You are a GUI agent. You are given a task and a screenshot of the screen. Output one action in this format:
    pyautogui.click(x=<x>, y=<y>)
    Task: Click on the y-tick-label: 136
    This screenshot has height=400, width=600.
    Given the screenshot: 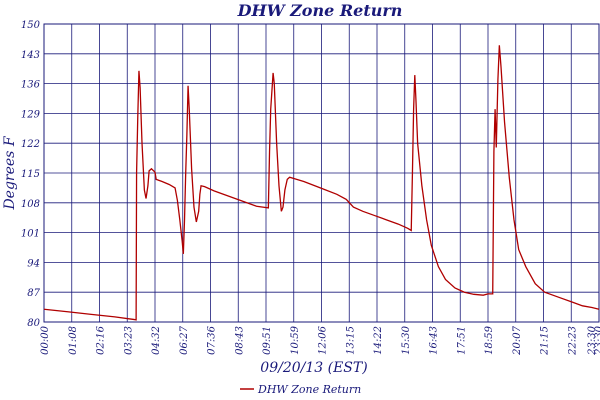 What is the action you would take?
    pyautogui.click(x=31, y=85)
    